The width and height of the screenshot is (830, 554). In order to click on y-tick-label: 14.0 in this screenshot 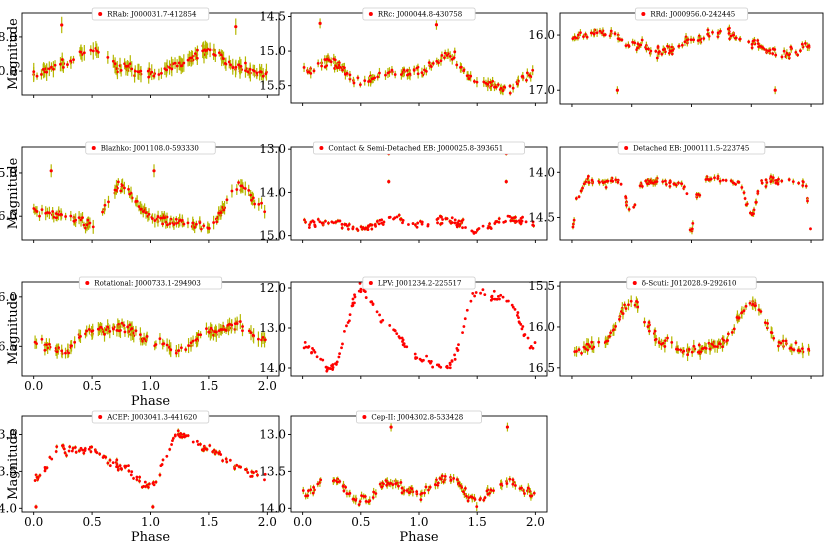, I will do `click(272, 508)`.